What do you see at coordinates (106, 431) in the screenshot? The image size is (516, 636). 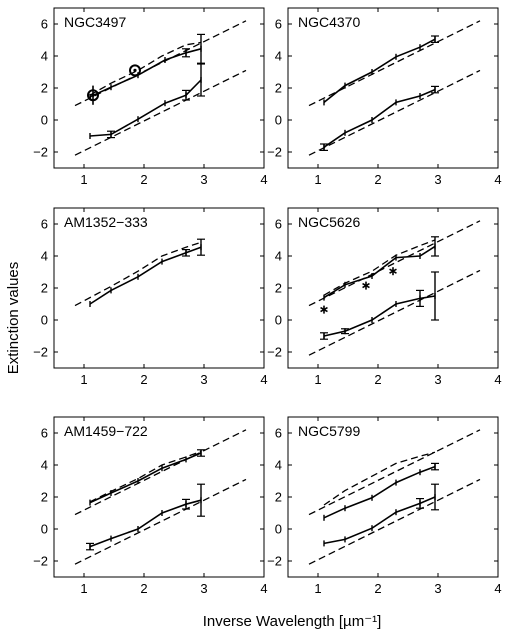 I see `panel-title: AM1459−722` at bounding box center [106, 431].